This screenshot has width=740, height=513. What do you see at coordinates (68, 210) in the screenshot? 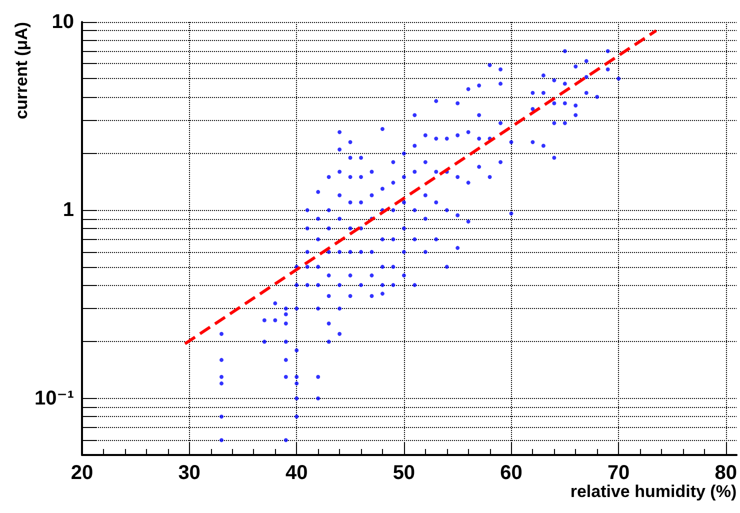
I see `y-tick-label: 1` at bounding box center [68, 210].